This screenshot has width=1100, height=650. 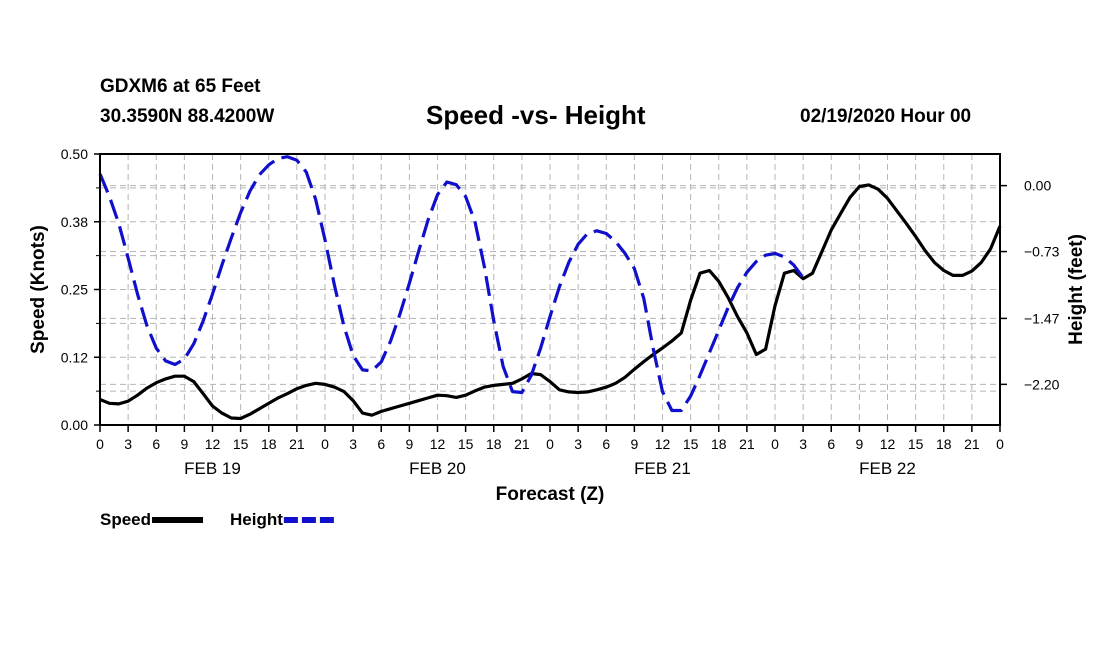 What do you see at coordinates (74, 222) in the screenshot?
I see `y-tick-label: 0.38` at bounding box center [74, 222].